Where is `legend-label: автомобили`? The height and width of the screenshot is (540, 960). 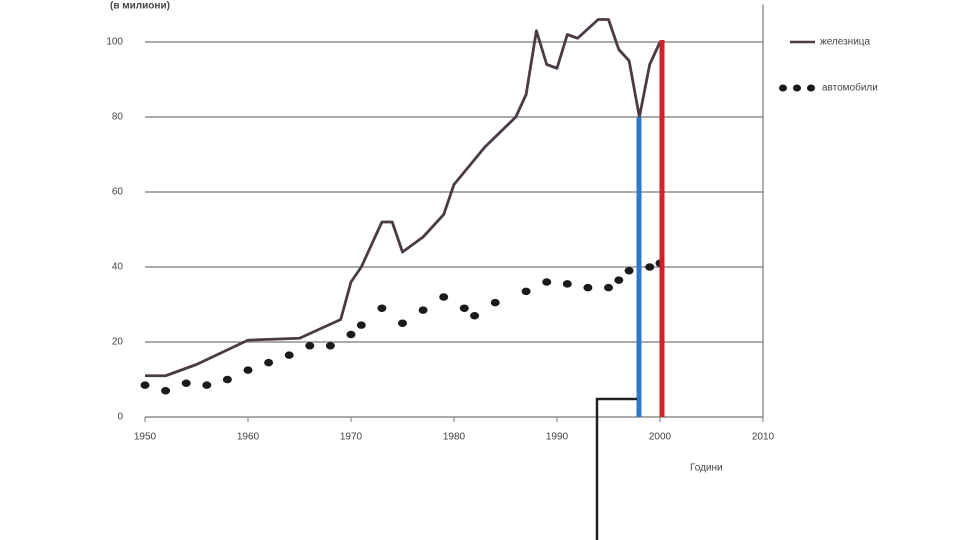
legend-label: автомобили is located at coordinates (850, 88).